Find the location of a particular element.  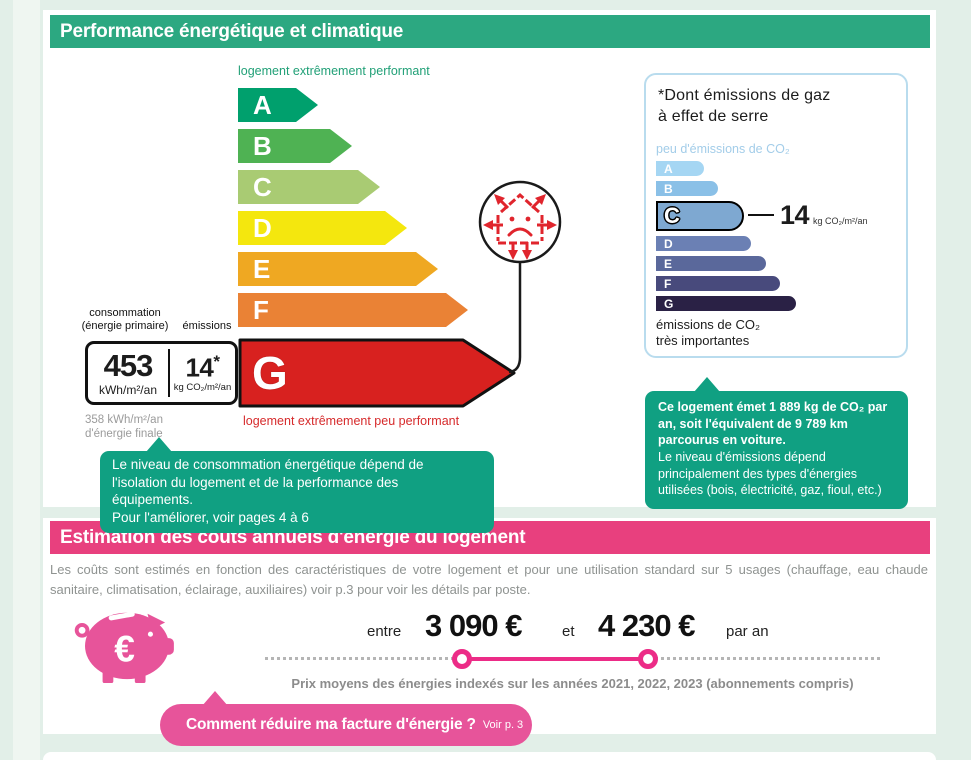

energy-class-c: C is located at coordinates (309, 187).